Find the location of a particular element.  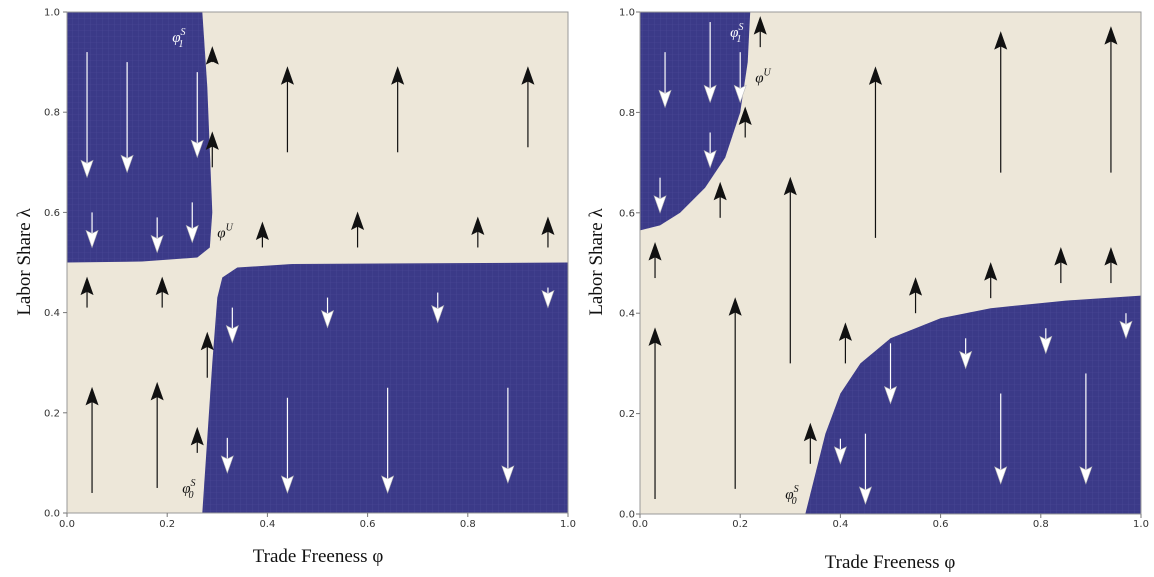

right-x-axis-label: Trade Freeness φ is located at coordinates (890, 562).